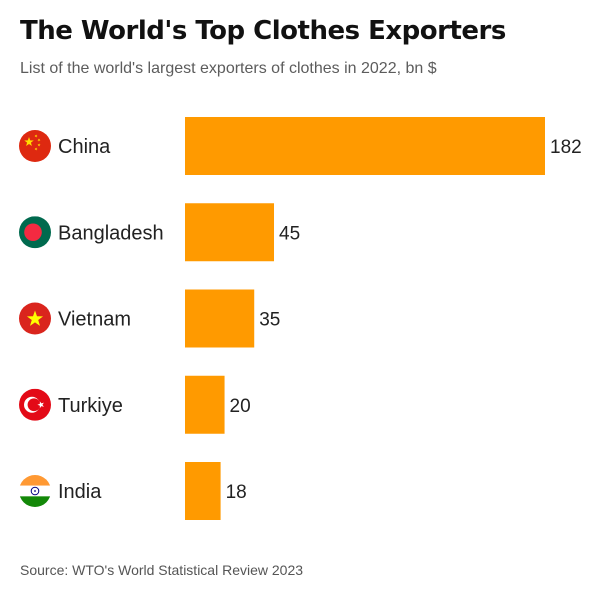  I want to click on value-label: 182, so click(566, 147).